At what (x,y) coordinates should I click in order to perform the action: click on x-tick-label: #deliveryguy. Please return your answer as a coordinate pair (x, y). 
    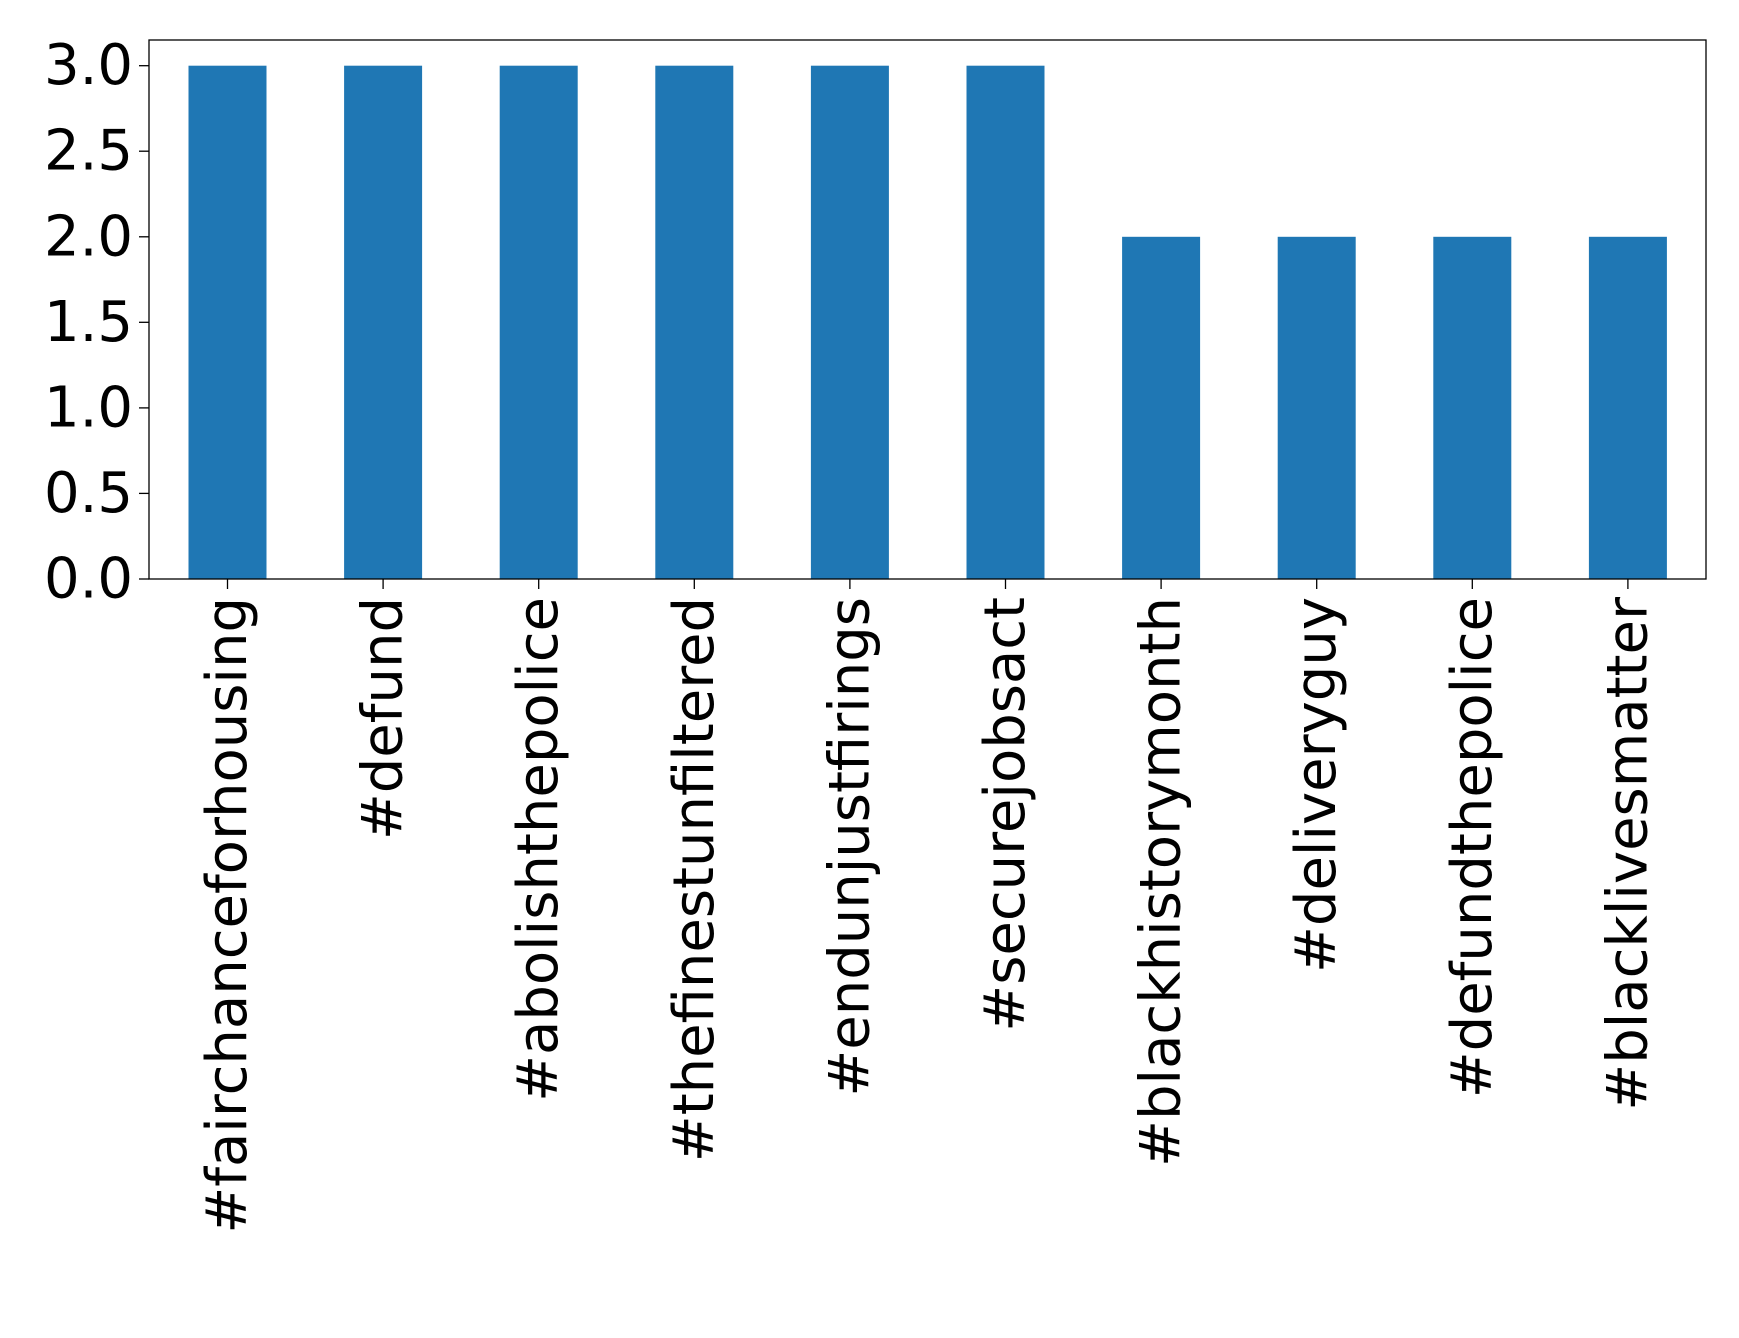
    Looking at the image, I should click on (1316, 785).